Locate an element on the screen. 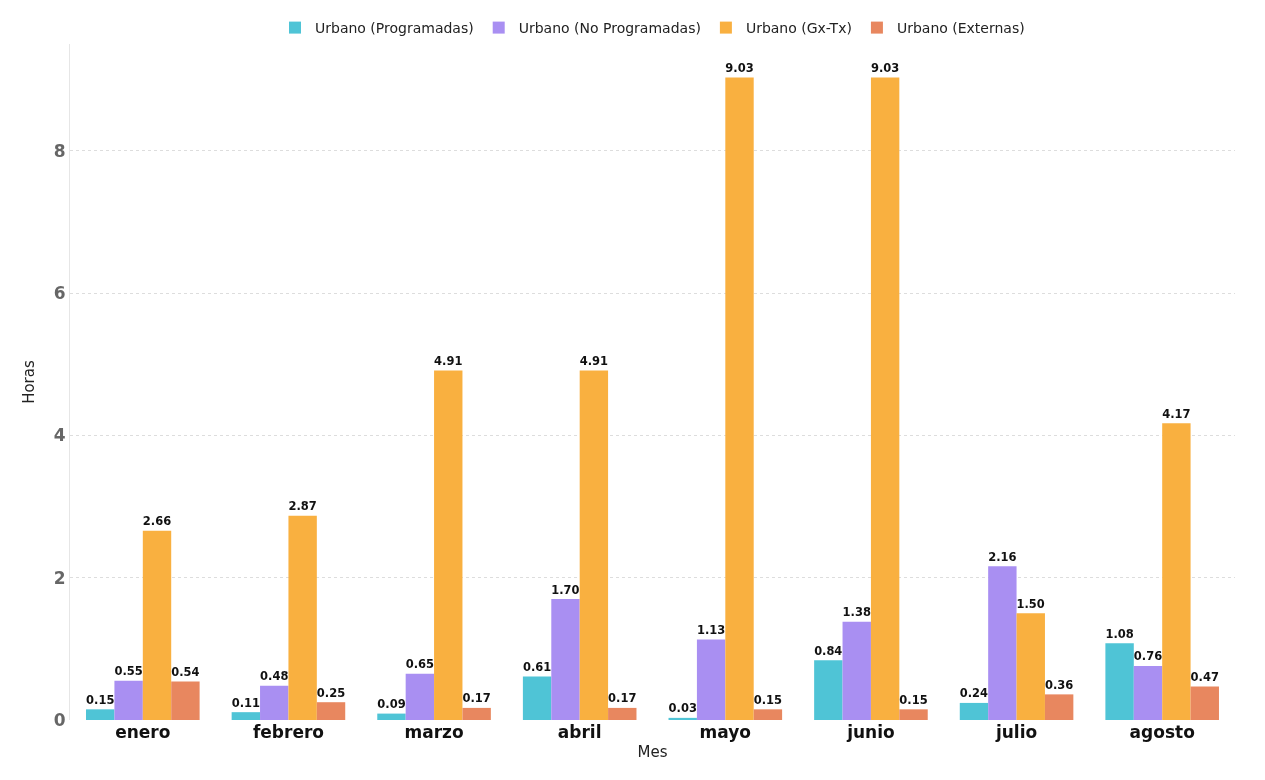  x-tick-label: marzo is located at coordinates (434, 732).